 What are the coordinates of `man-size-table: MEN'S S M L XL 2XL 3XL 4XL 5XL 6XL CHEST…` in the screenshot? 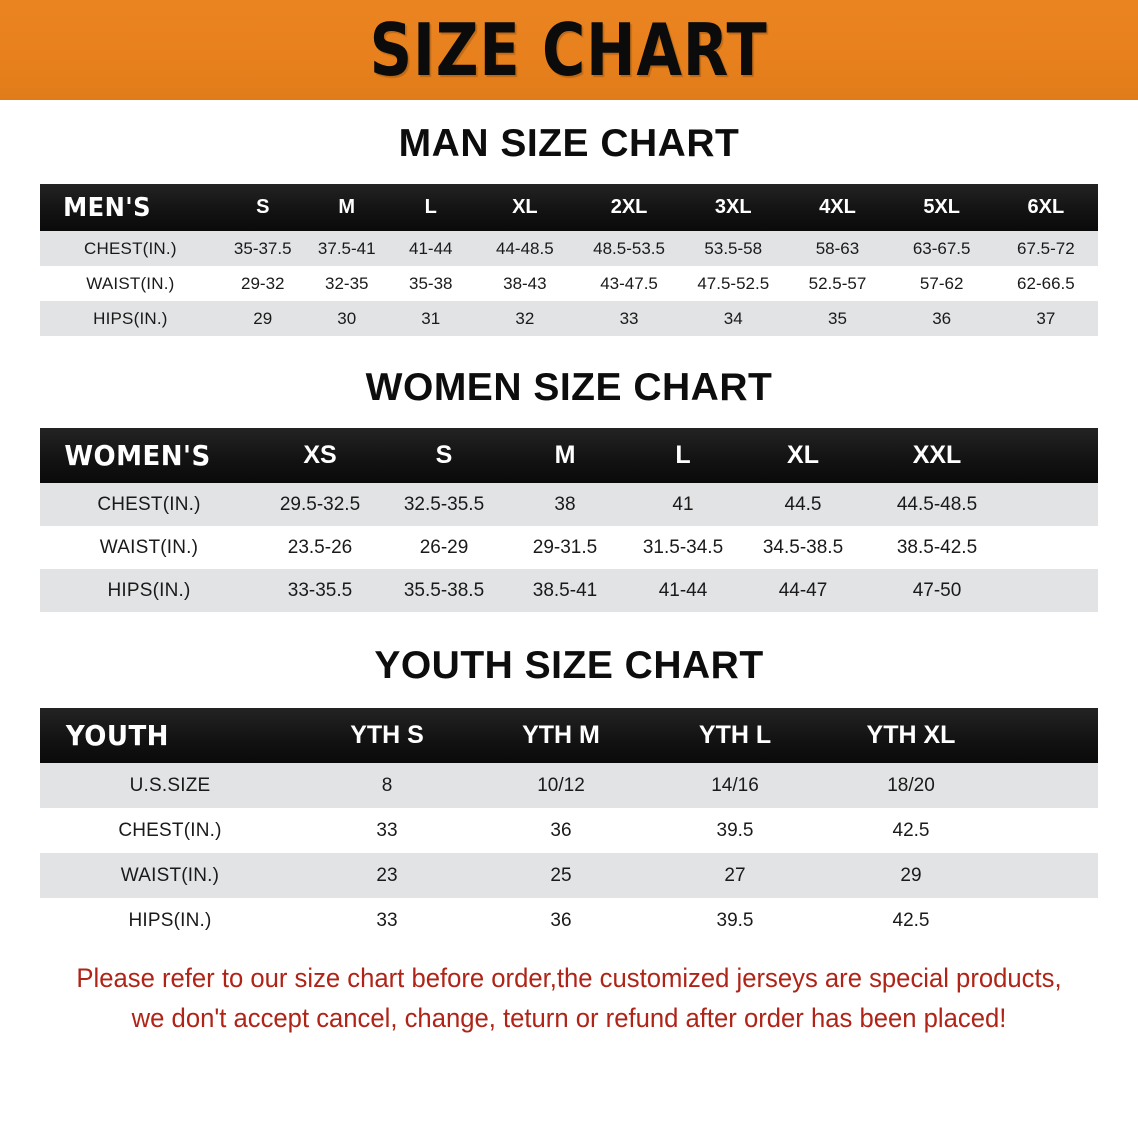 It's located at (569, 260).